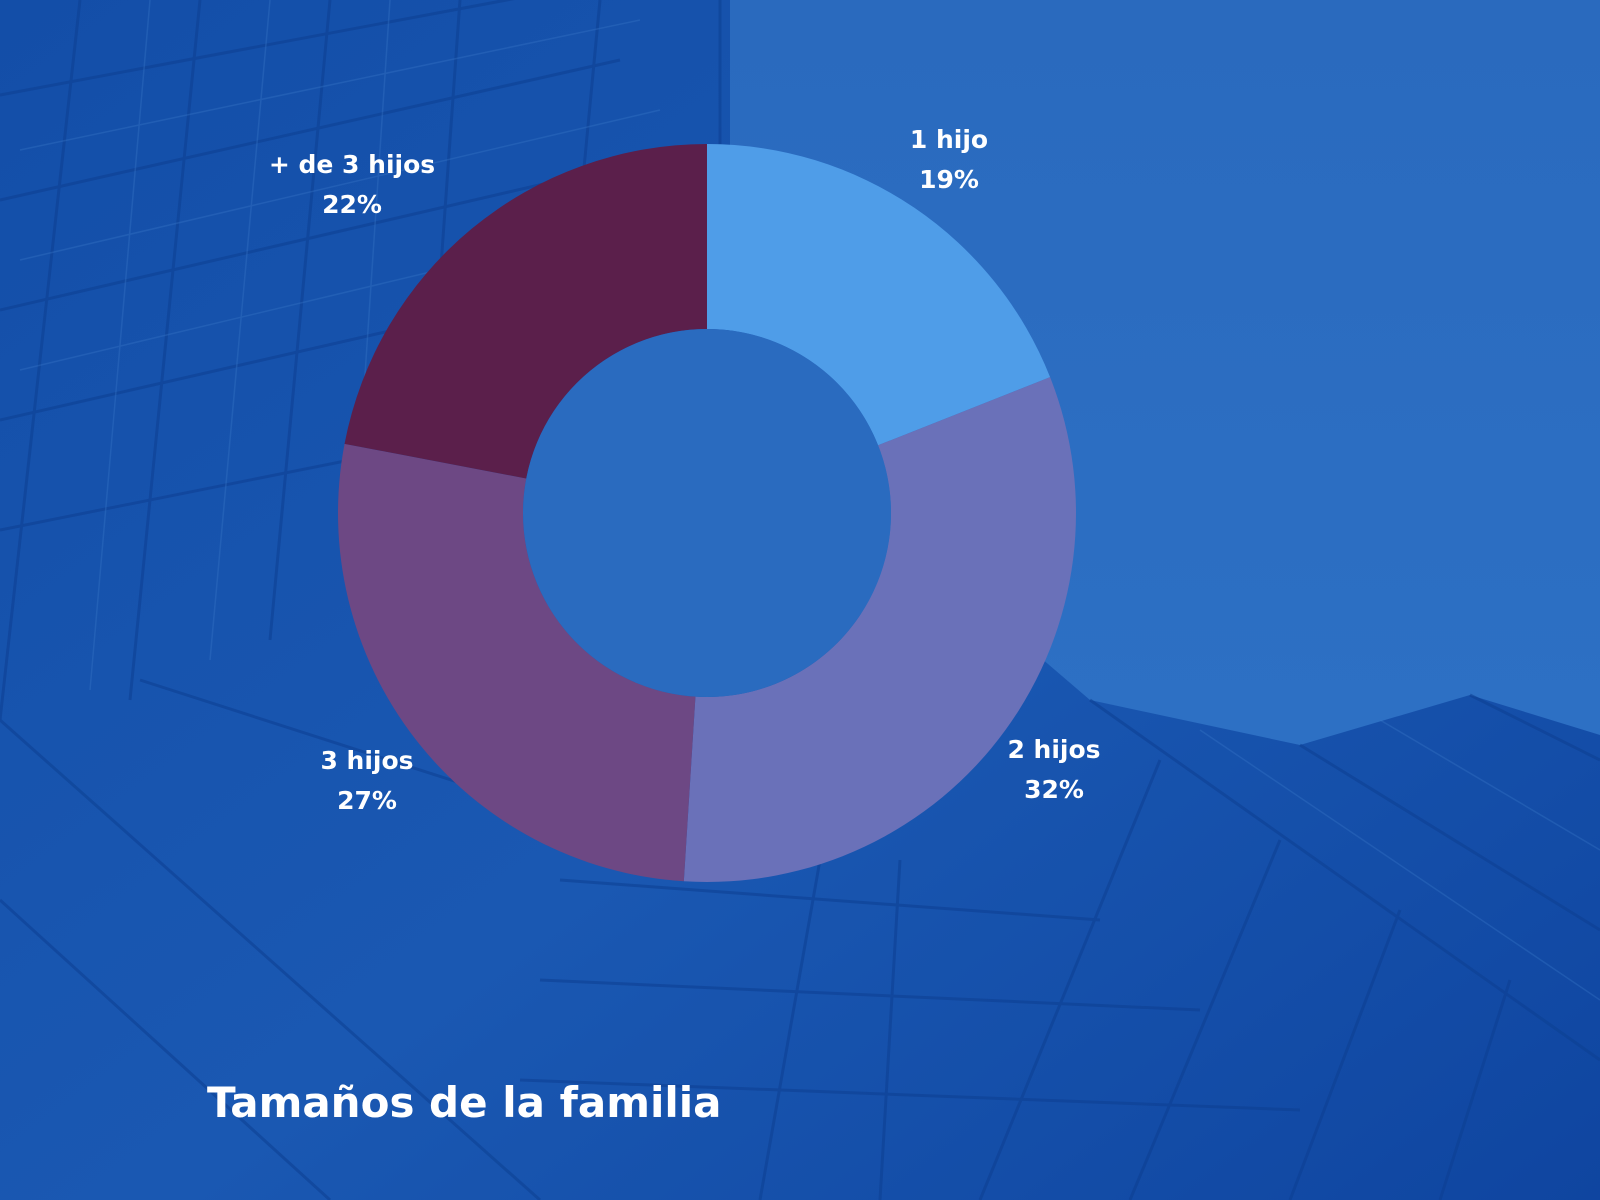  Describe the element at coordinates (1054, 789) in the screenshot. I see `slice-value-label: 32%` at that location.